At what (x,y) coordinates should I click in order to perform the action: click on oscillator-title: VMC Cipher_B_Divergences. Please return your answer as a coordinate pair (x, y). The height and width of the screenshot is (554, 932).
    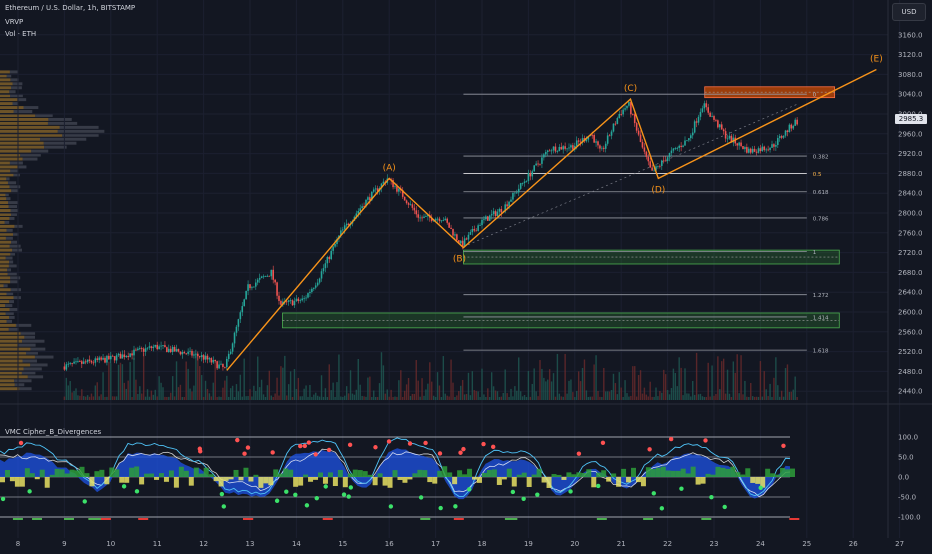
    Looking at the image, I should click on (53, 432).